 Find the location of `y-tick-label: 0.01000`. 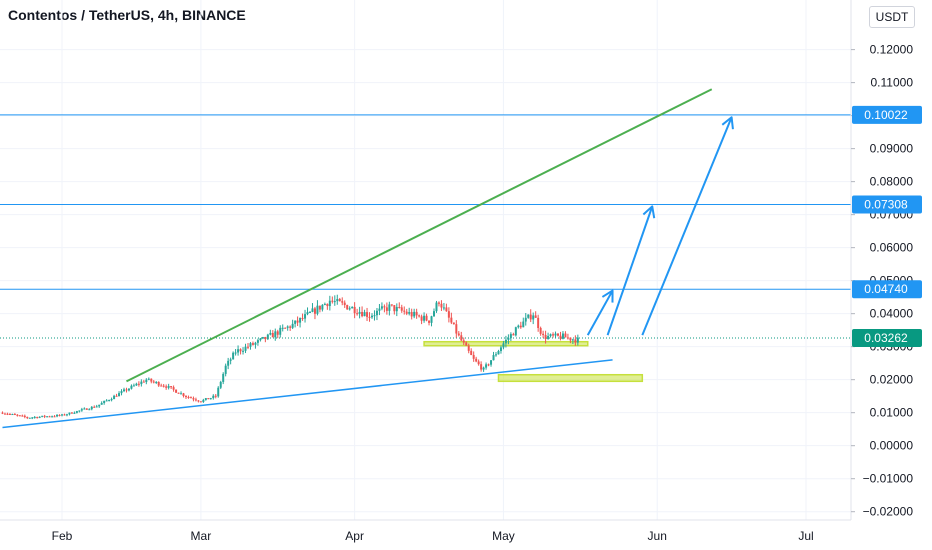

y-tick-label: 0.01000 is located at coordinates (892, 413).